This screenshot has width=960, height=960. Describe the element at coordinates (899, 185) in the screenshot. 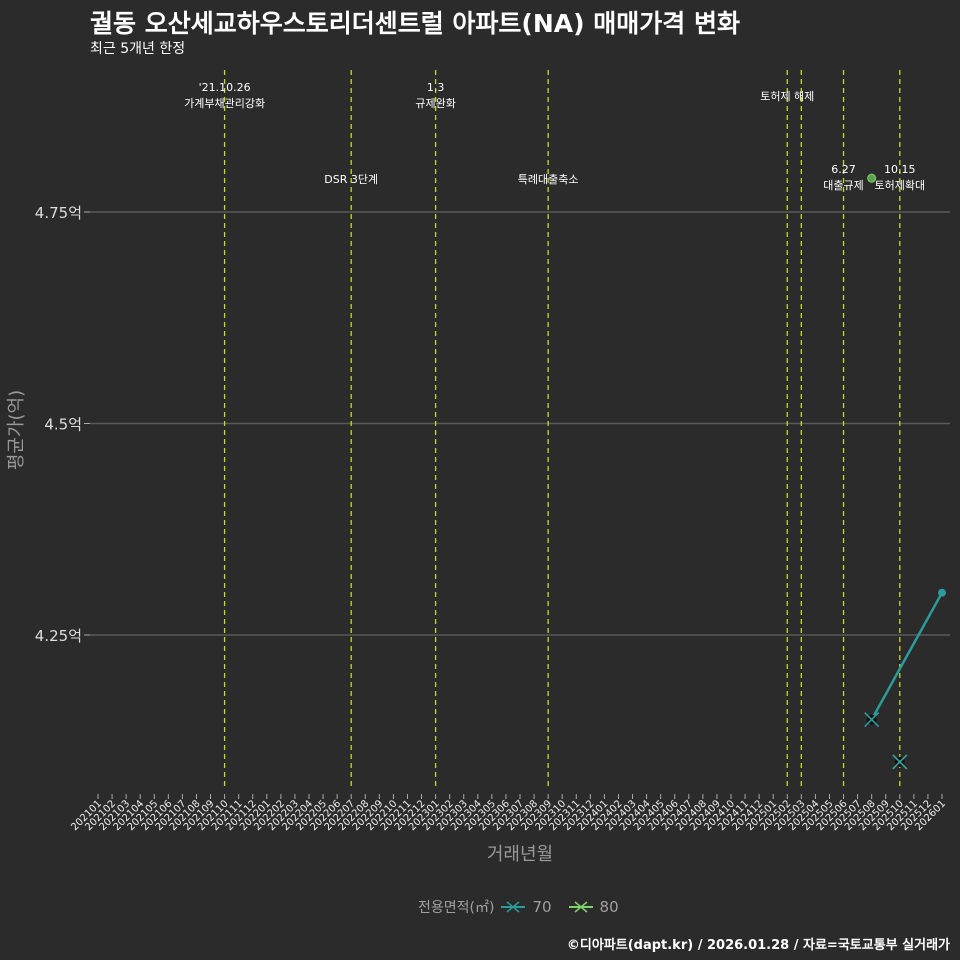

I see `event-label: 토허제확대` at that location.